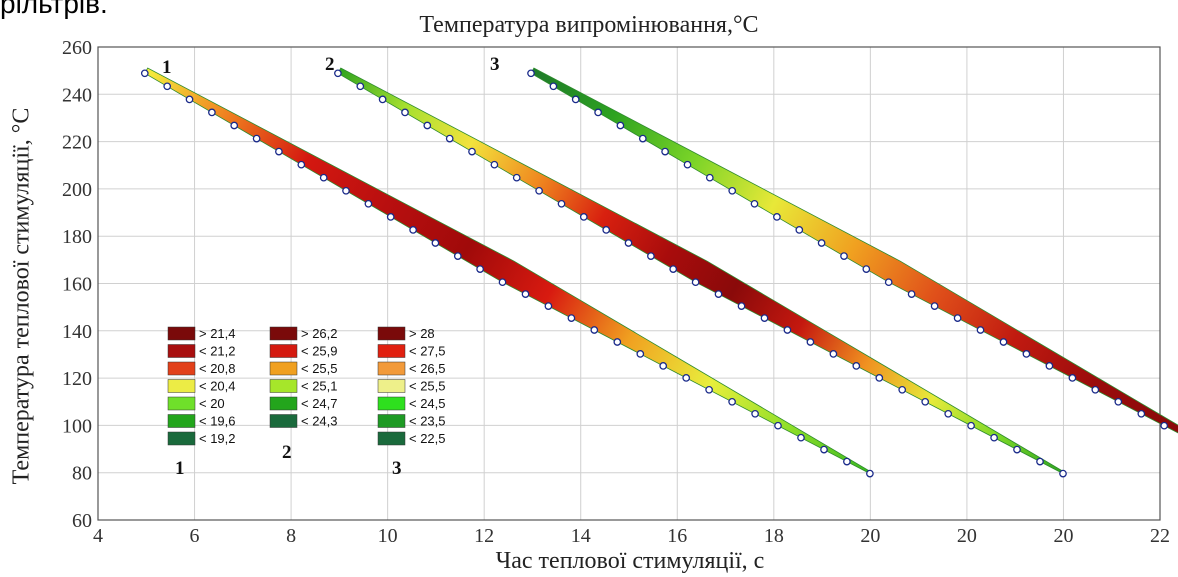 The image size is (1178, 577). Describe the element at coordinates (427, 421) in the screenshot. I see `legend-label: < 23,5` at that location.